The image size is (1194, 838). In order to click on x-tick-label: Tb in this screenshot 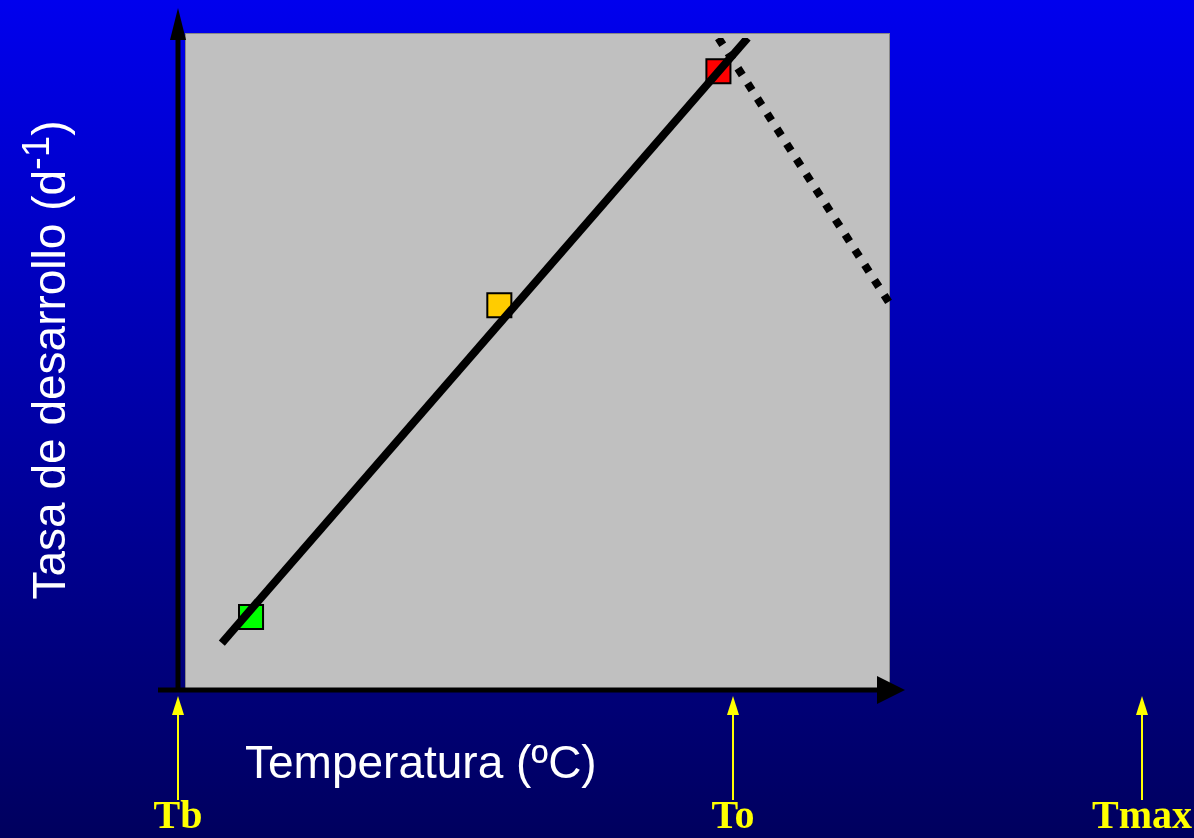, I will do `click(178, 815)`.